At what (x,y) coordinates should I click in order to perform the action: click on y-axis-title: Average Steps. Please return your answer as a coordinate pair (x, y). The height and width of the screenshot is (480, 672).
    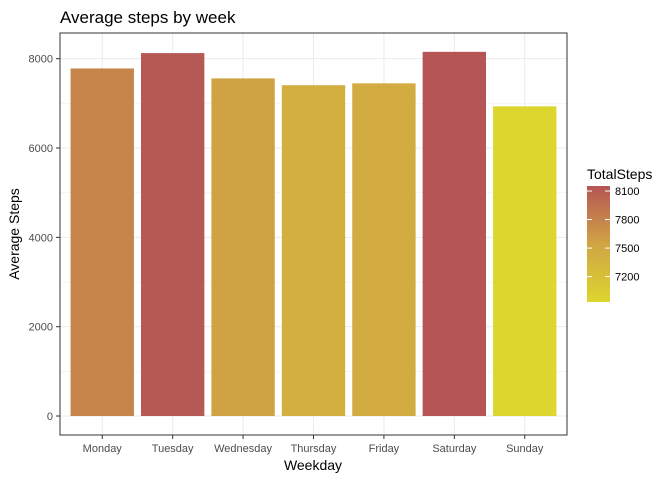
    Looking at the image, I should click on (14, 234).